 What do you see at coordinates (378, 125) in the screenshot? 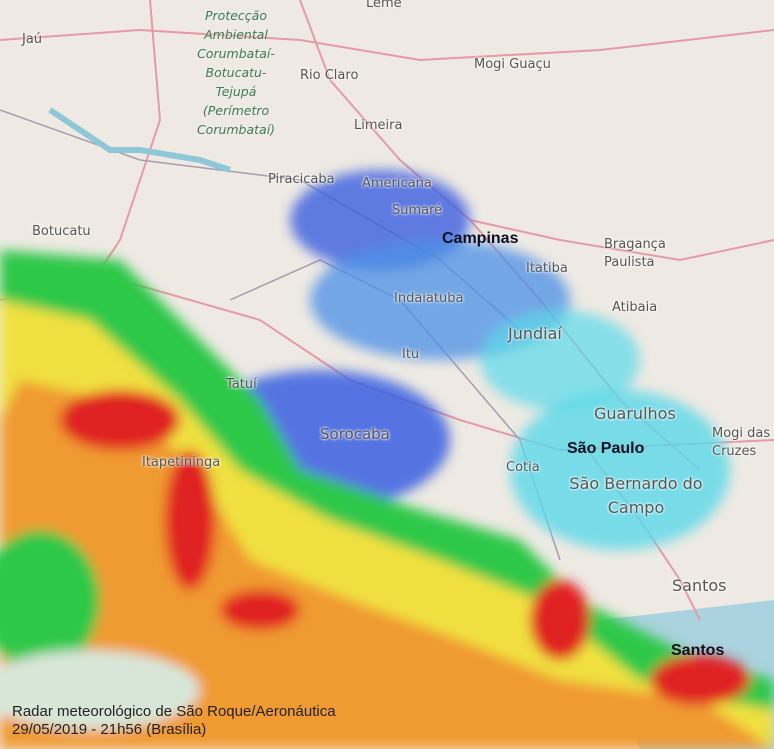
I see `town-label: Limeira` at bounding box center [378, 125].